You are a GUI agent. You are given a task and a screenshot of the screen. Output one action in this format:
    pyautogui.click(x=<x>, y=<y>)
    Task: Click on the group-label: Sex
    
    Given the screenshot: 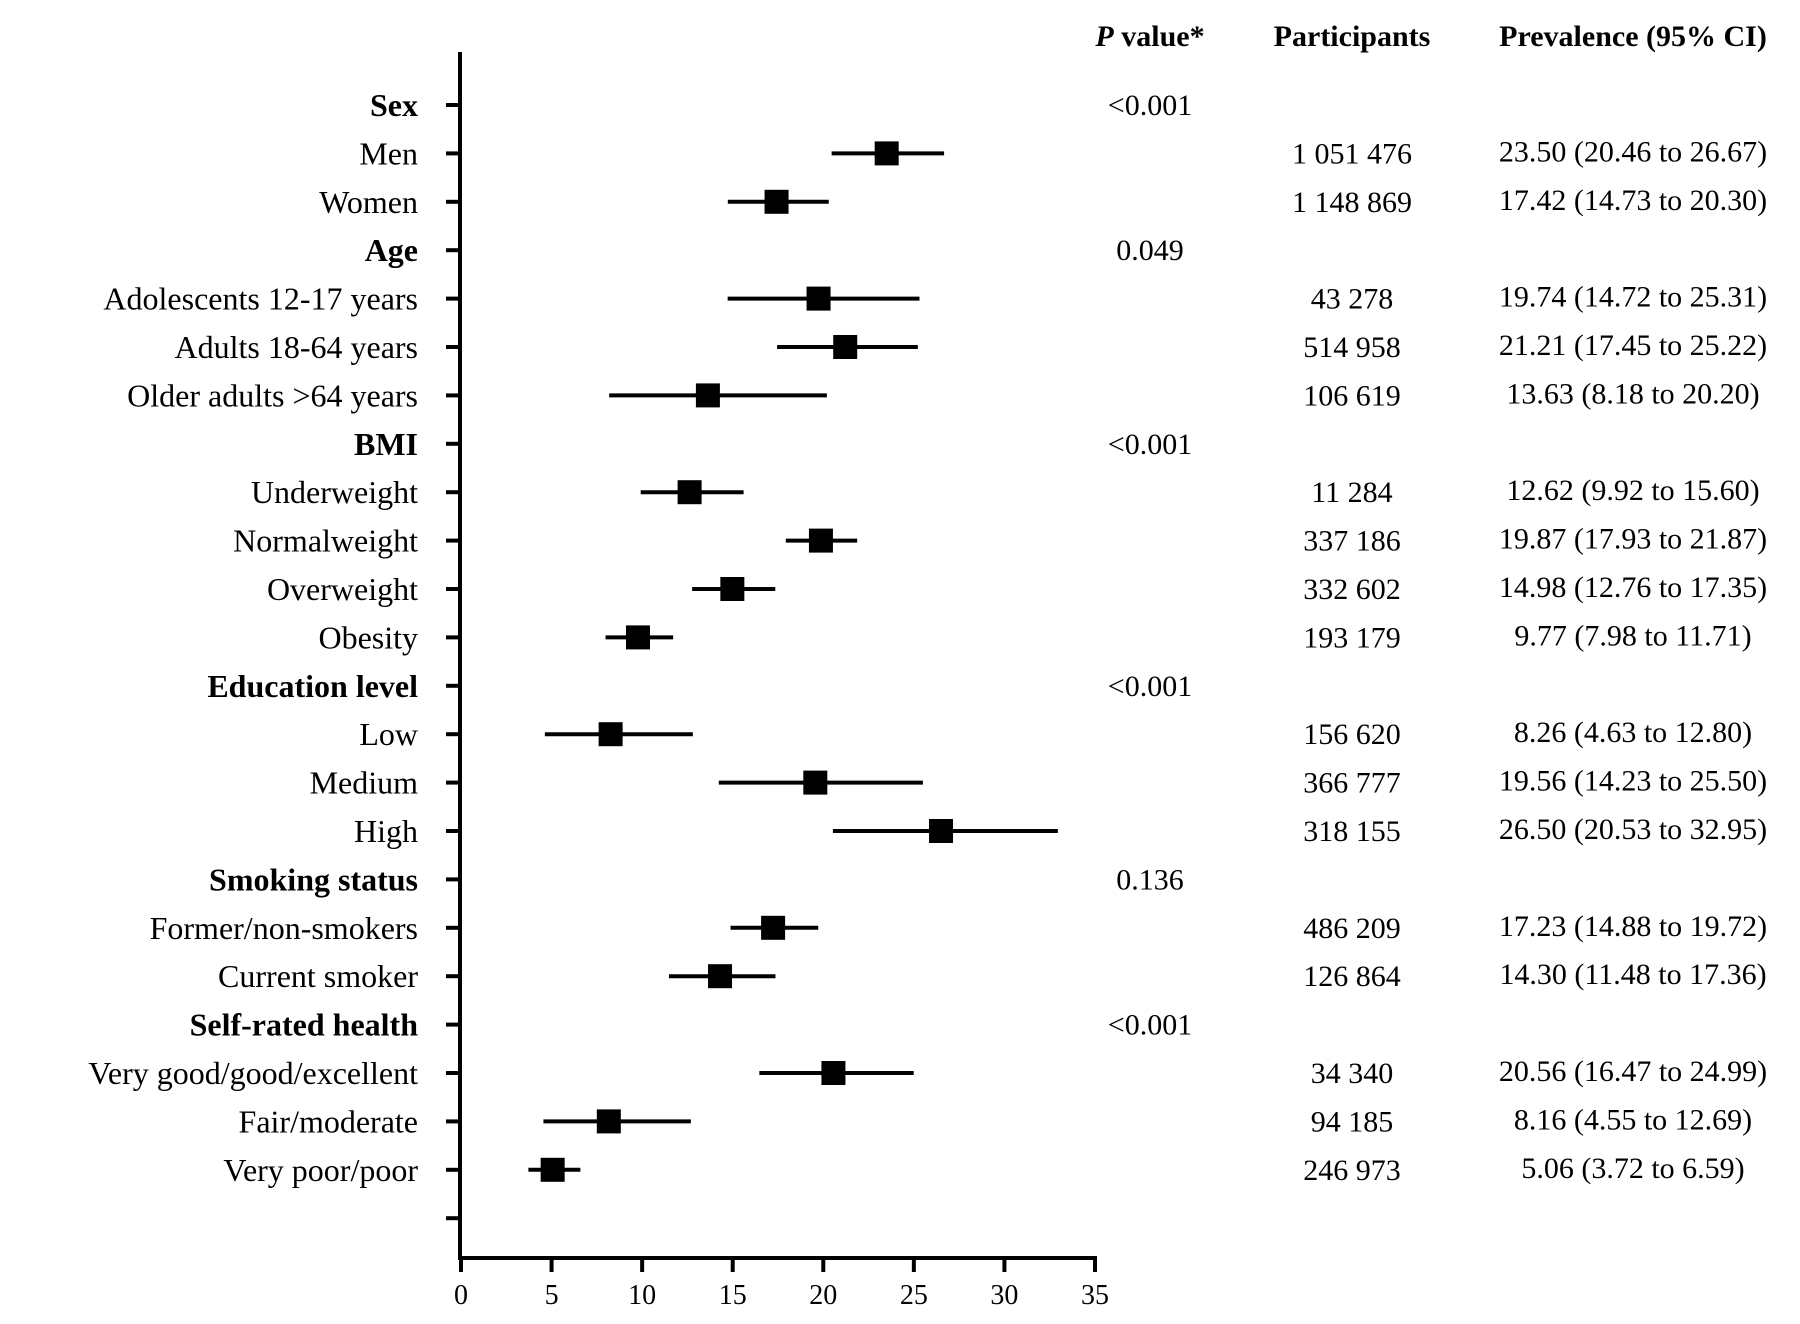 What is the action you would take?
    pyautogui.click(x=394, y=105)
    